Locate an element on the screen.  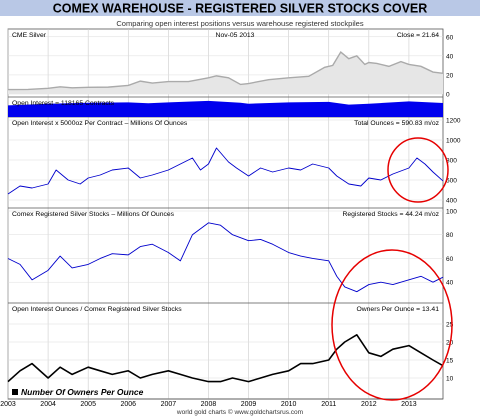
y-tick-label: 1000 is located at coordinates (453, 141).